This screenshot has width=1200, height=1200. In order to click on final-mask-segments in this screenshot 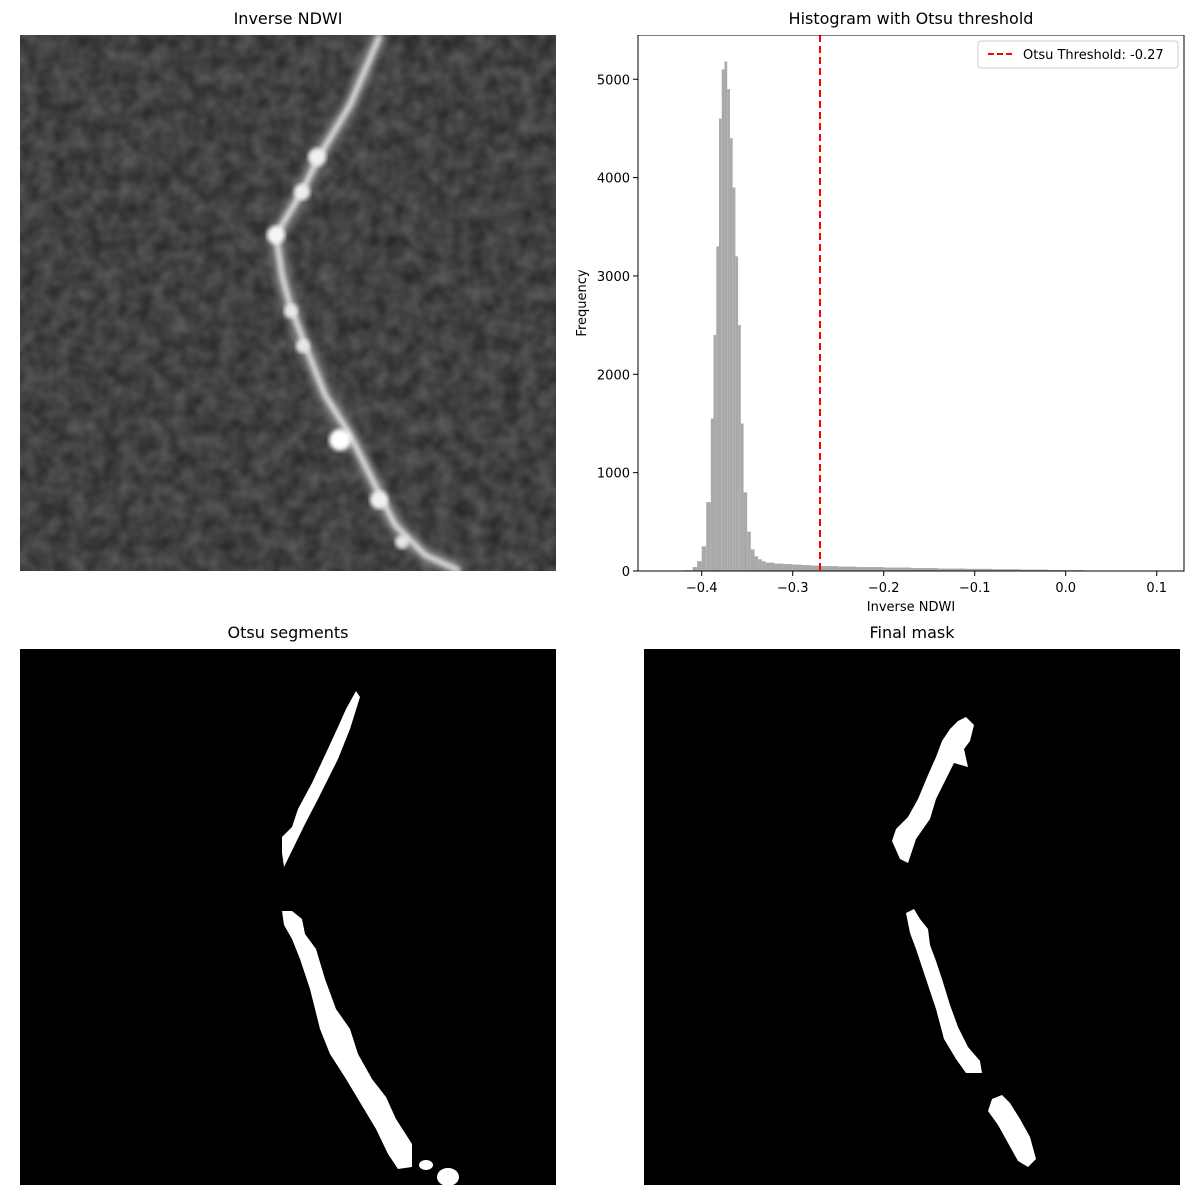, I will do `click(964, 942)`.